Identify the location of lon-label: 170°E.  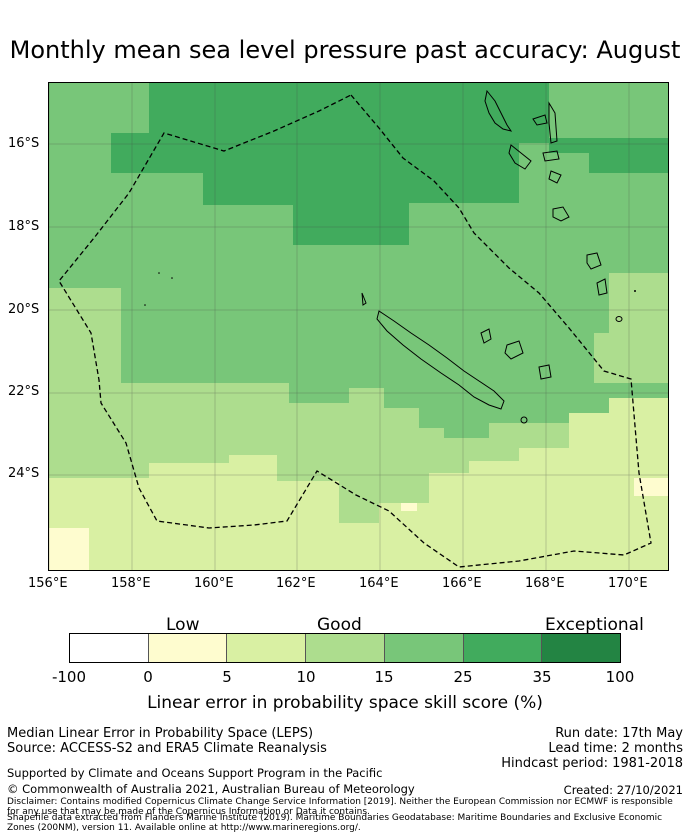
(628, 583).